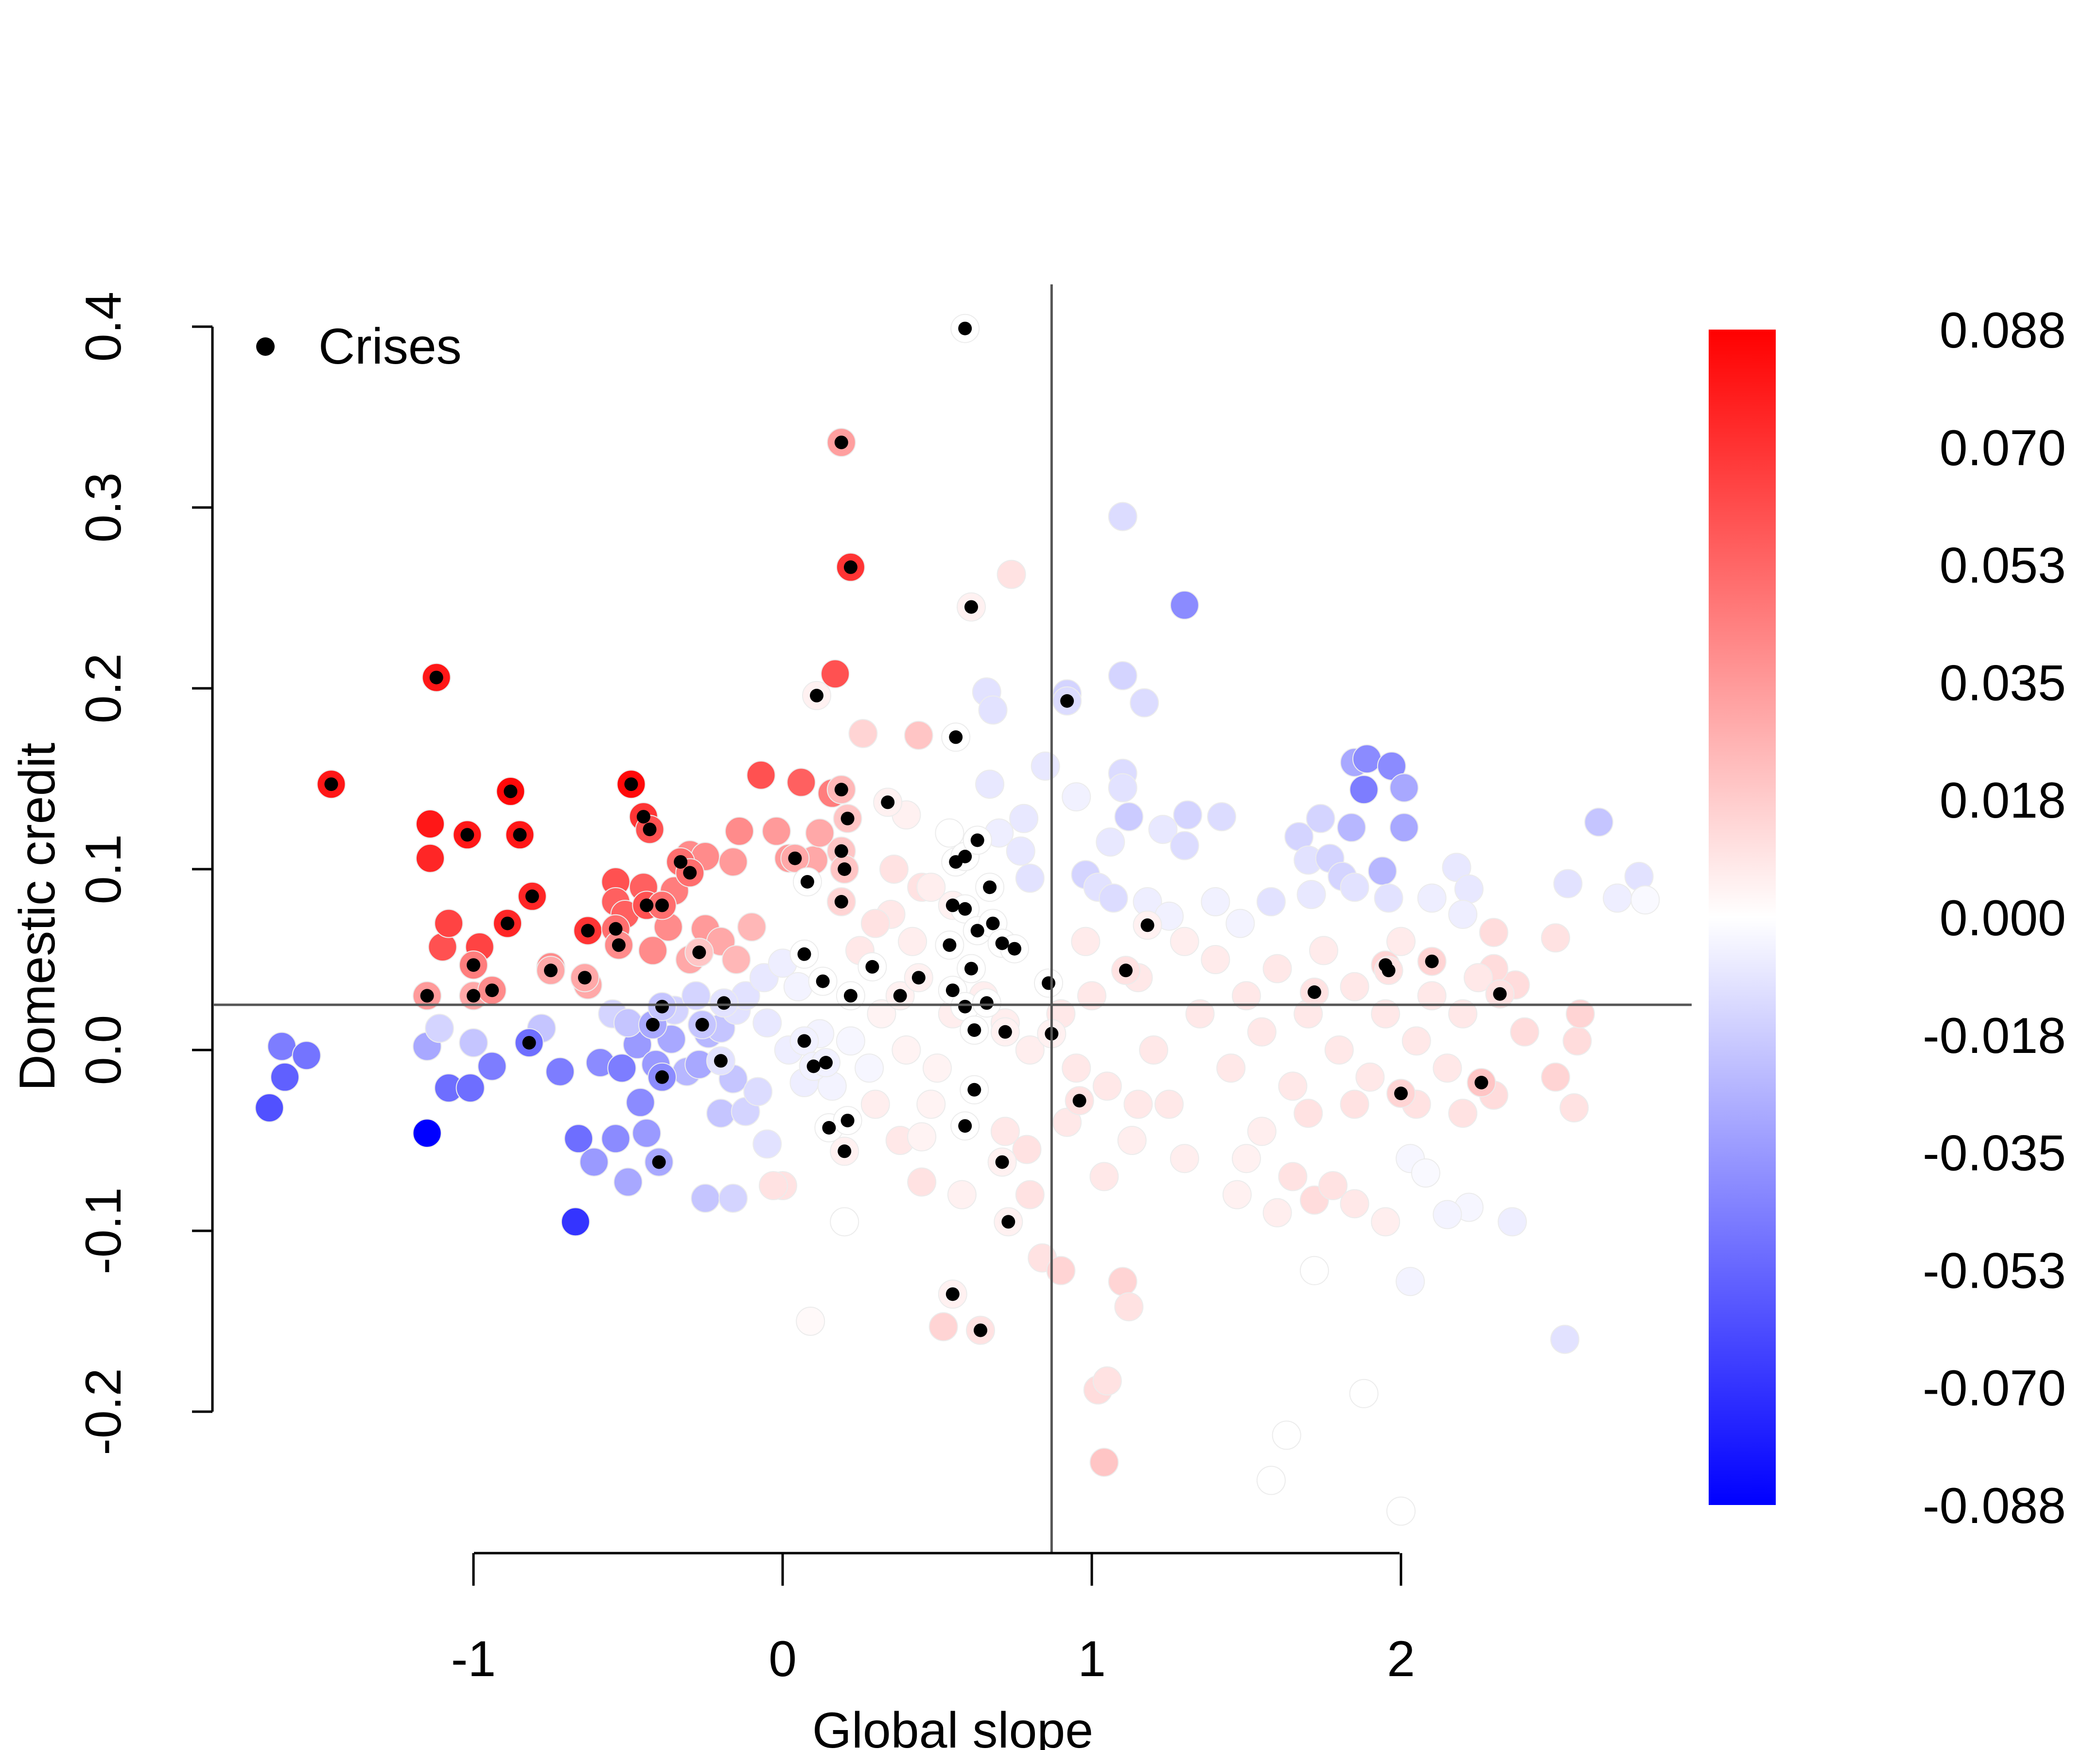 This screenshot has height=1750, width=2100. Describe the element at coordinates (1994, 1270) in the screenshot. I see `colorbar-tick-label: -0.053` at that location.